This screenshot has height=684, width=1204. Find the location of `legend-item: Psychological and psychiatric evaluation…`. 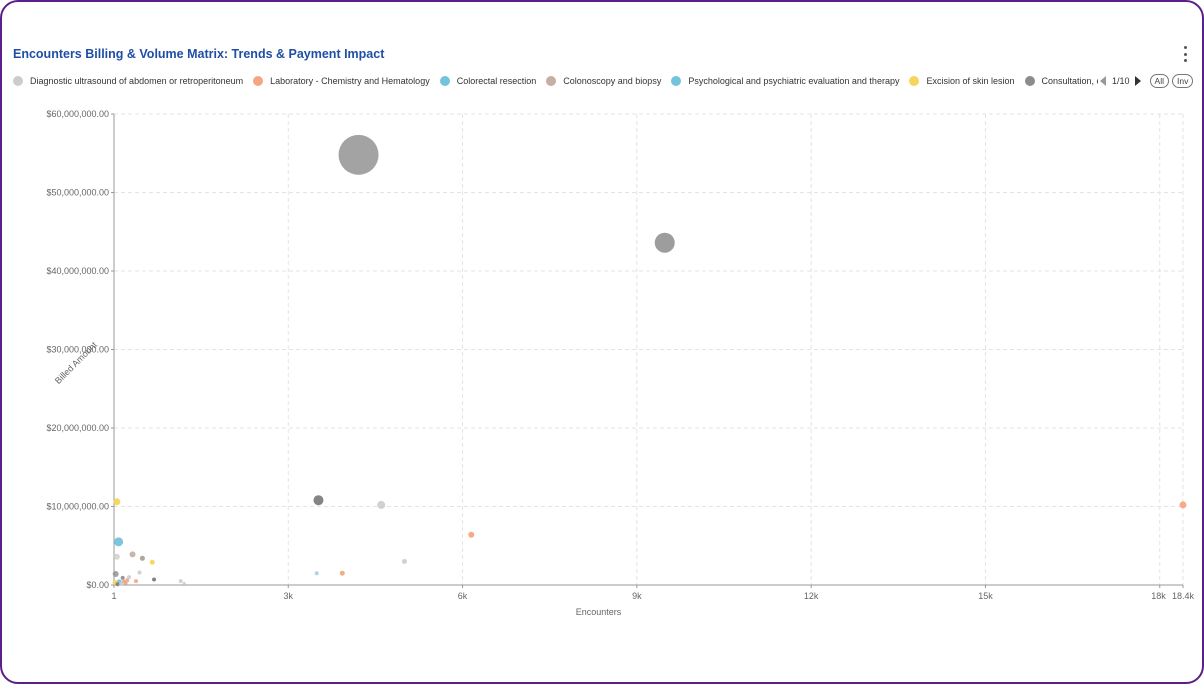

legend-item: Psychological and psychiatric evaluation… is located at coordinates (785, 81).